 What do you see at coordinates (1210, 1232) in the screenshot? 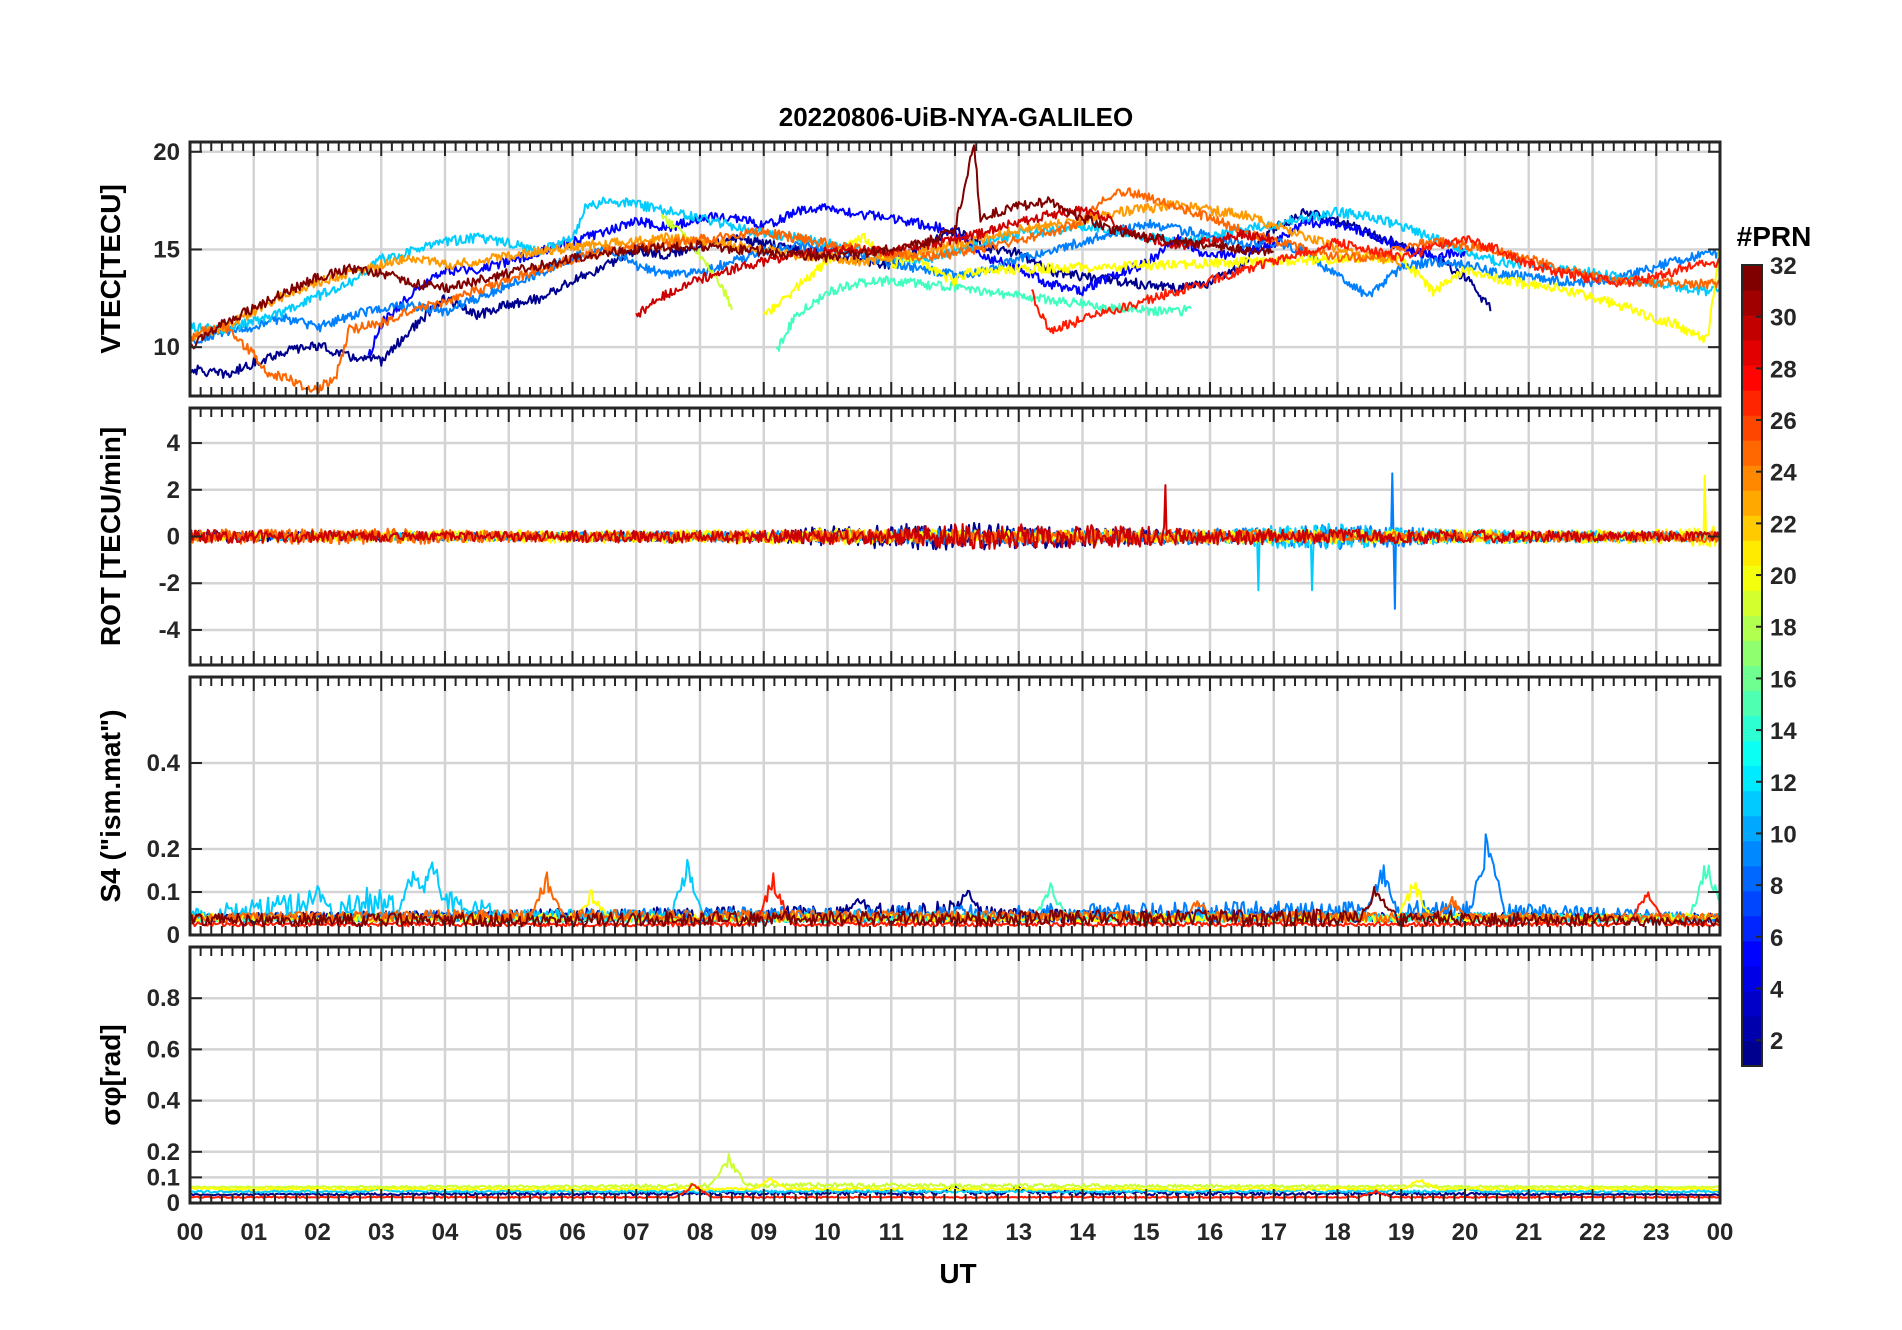
I see `x-tick-label: 16` at bounding box center [1210, 1232].